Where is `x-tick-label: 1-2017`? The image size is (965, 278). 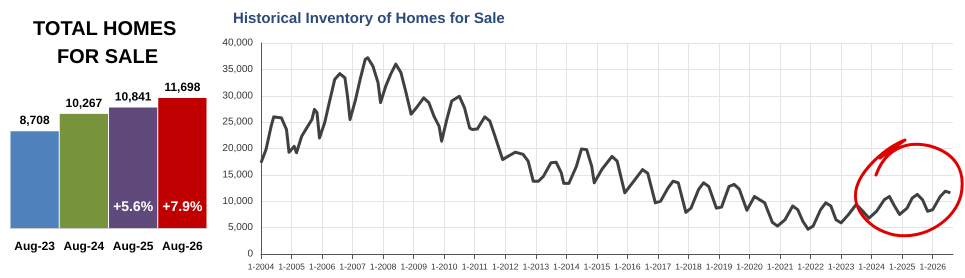 x-tick-label: 1-2017 is located at coordinates (658, 267).